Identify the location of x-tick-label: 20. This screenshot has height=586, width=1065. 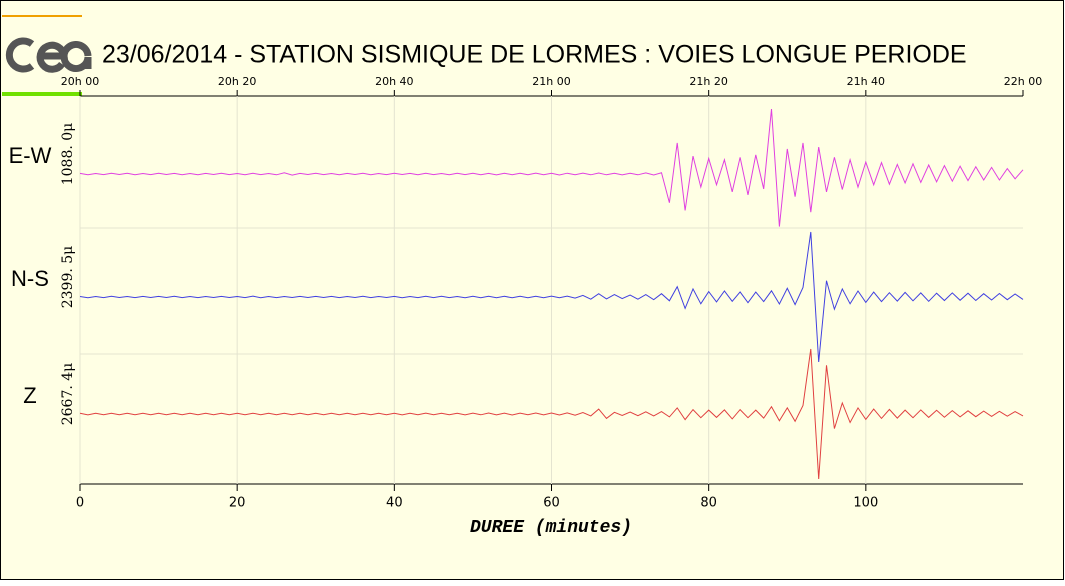
(237, 503).